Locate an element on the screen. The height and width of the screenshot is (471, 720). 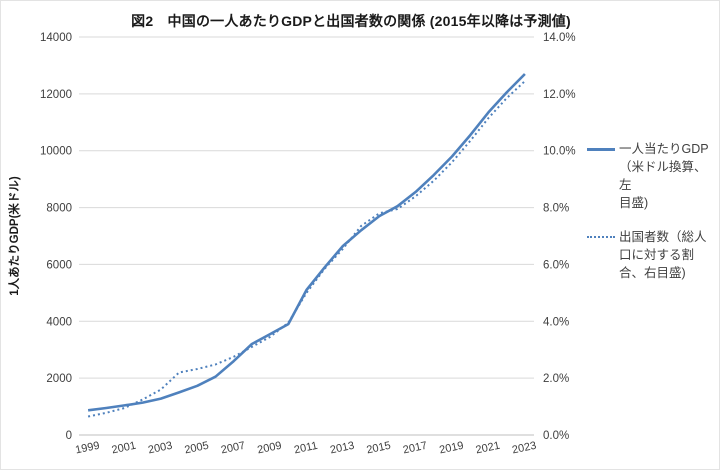
left-axis-tick: 10000 is located at coordinates (56, 152).